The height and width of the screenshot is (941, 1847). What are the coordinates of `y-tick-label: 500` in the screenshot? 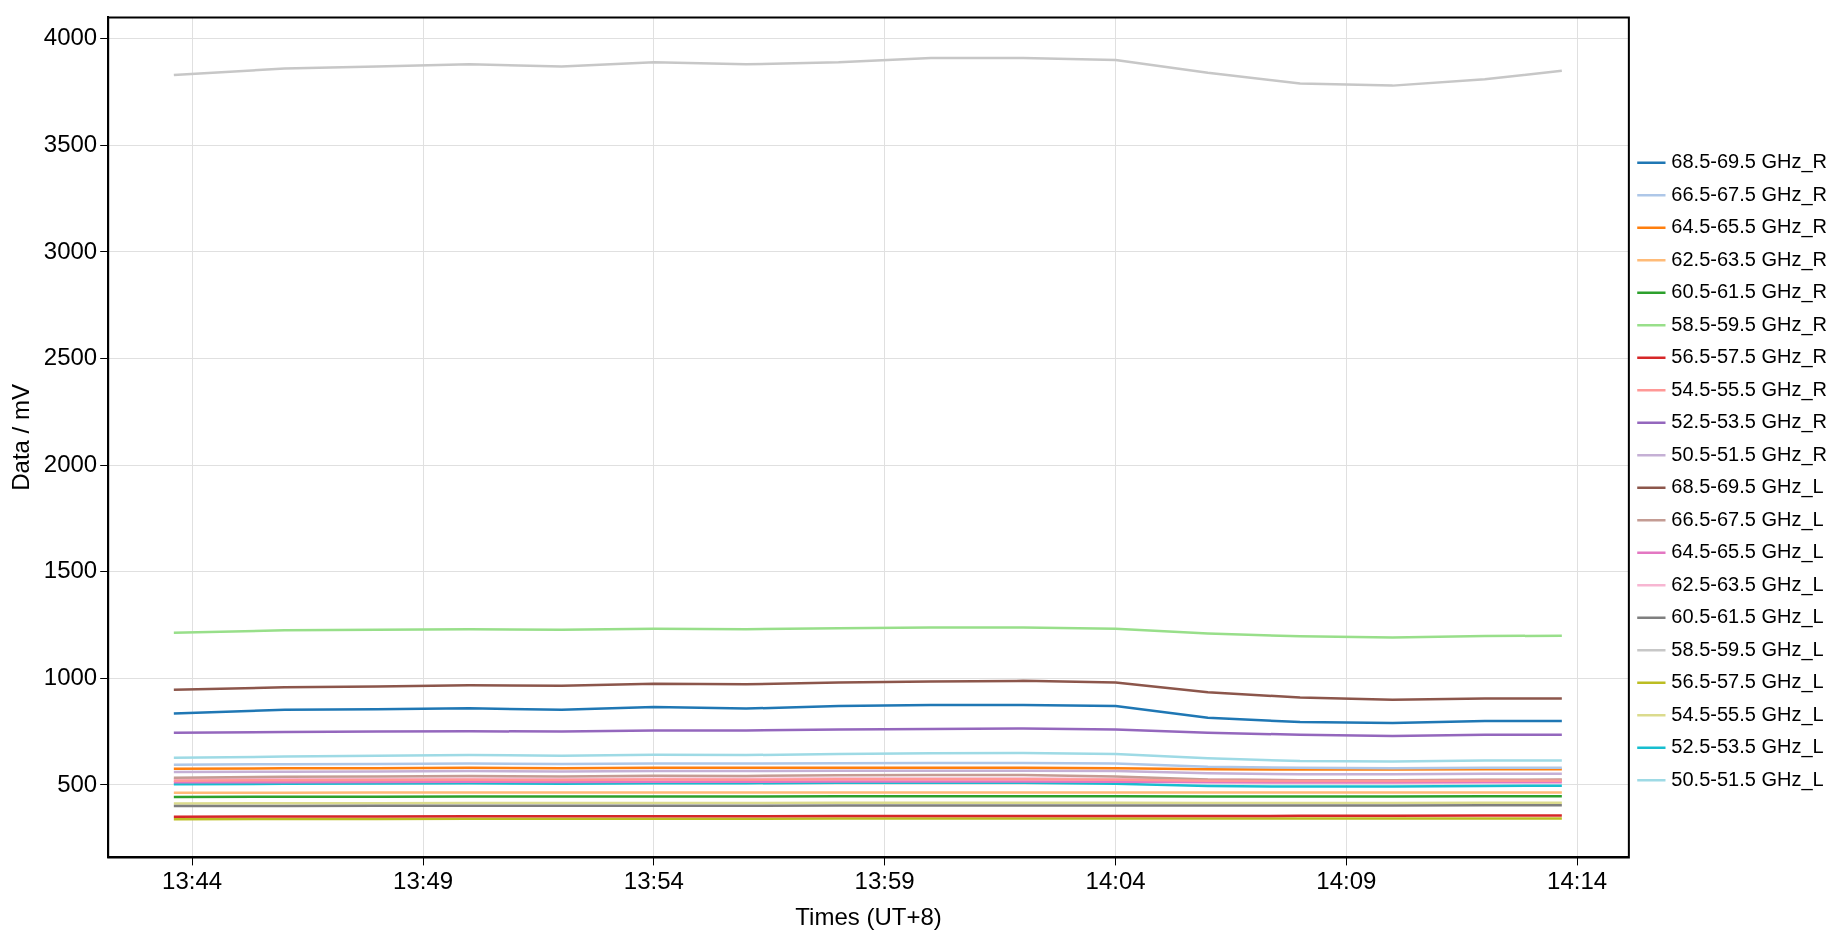 It's located at (77, 783).